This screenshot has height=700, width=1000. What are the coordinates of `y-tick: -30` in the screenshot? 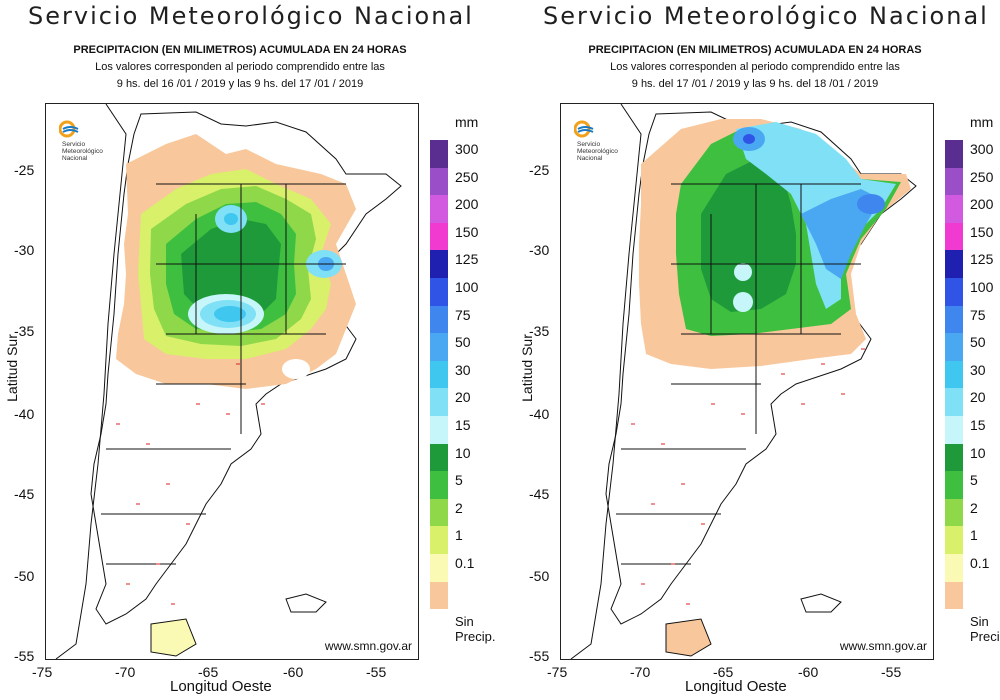 It's located at (24, 250).